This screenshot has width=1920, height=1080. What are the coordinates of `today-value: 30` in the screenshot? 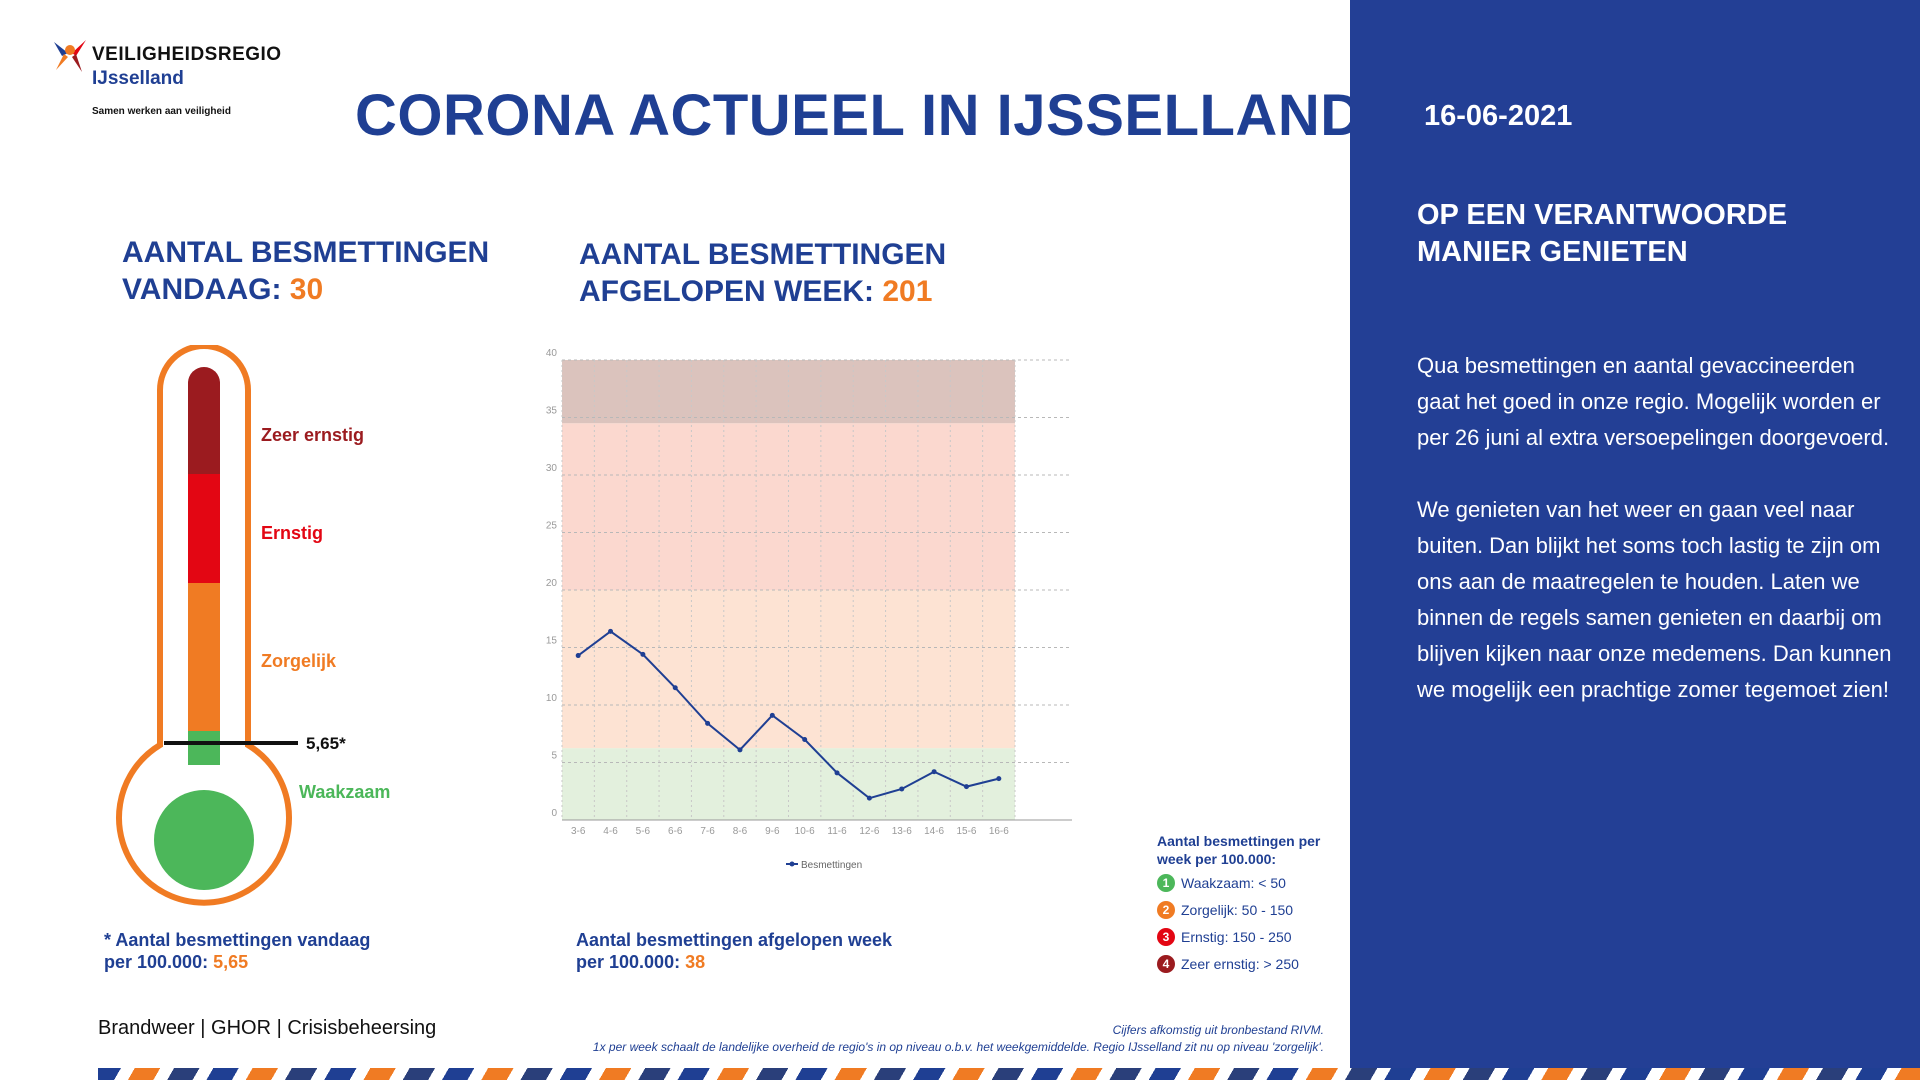 It's located at (306, 289).